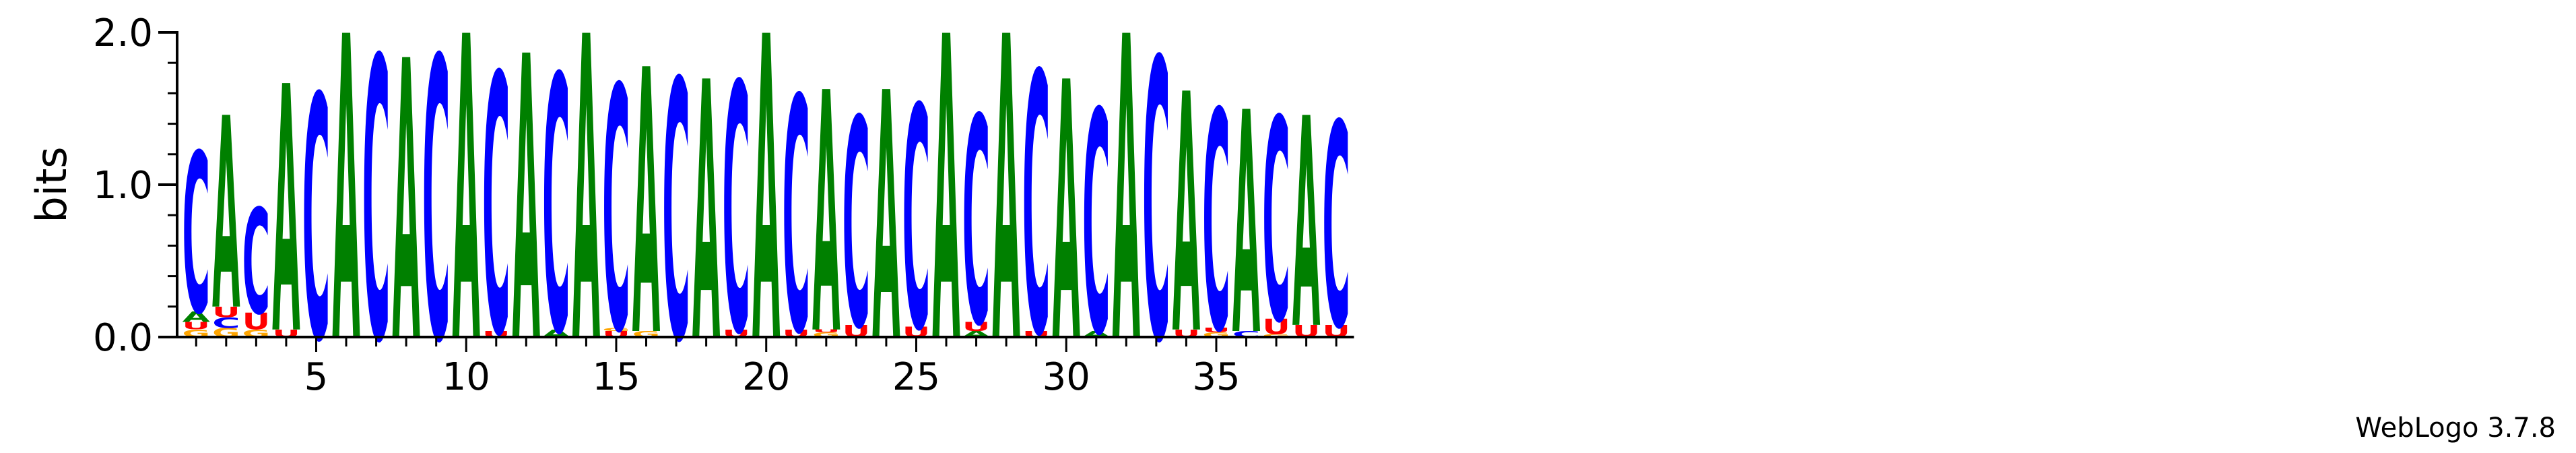 The width and height of the screenshot is (2576, 453). I want to click on logo-column: GA, so click(646, 209).